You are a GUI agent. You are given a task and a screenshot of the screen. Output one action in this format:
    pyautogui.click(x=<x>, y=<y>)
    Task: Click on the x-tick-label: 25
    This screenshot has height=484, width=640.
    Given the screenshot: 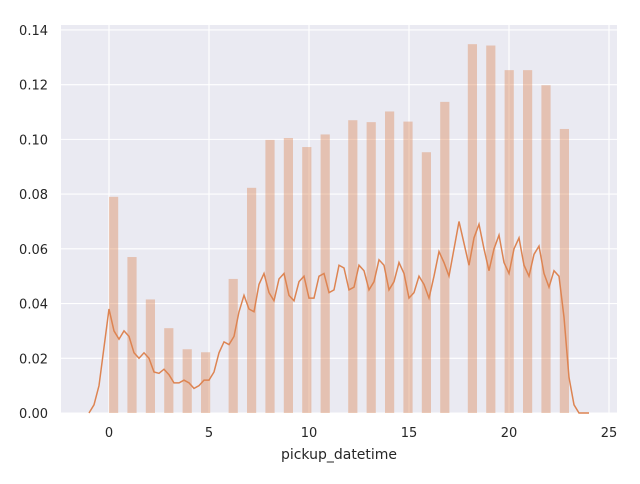 What is the action you would take?
    pyautogui.click(x=609, y=433)
    